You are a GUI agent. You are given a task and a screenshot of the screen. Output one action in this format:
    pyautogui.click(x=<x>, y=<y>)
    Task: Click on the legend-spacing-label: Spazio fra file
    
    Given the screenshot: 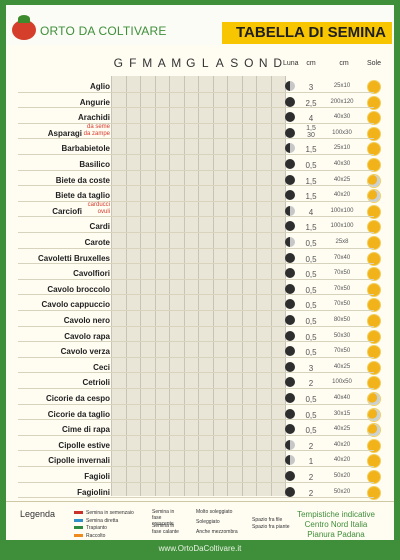 What is the action you would take?
    pyautogui.click(x=267, y=520)
    